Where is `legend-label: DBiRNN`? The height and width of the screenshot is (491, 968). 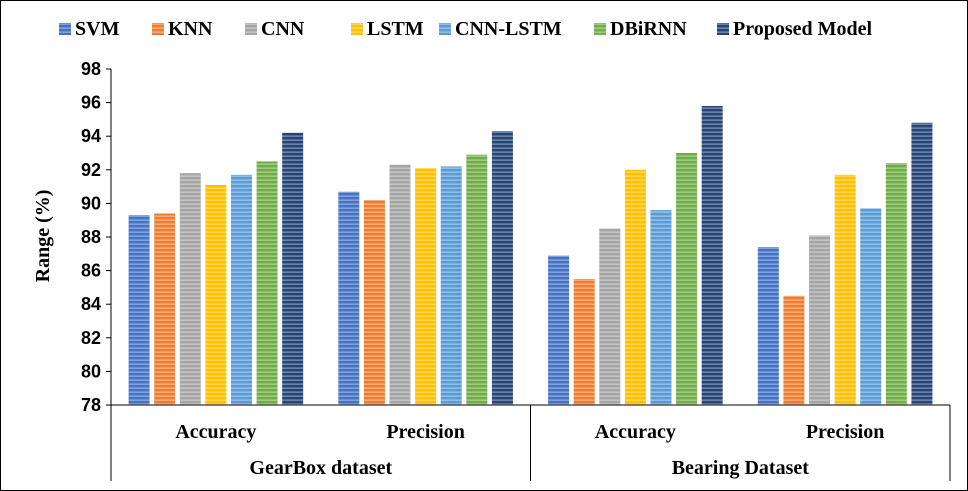
legend-label: DBiRNN is located at coordinates (648, 29).